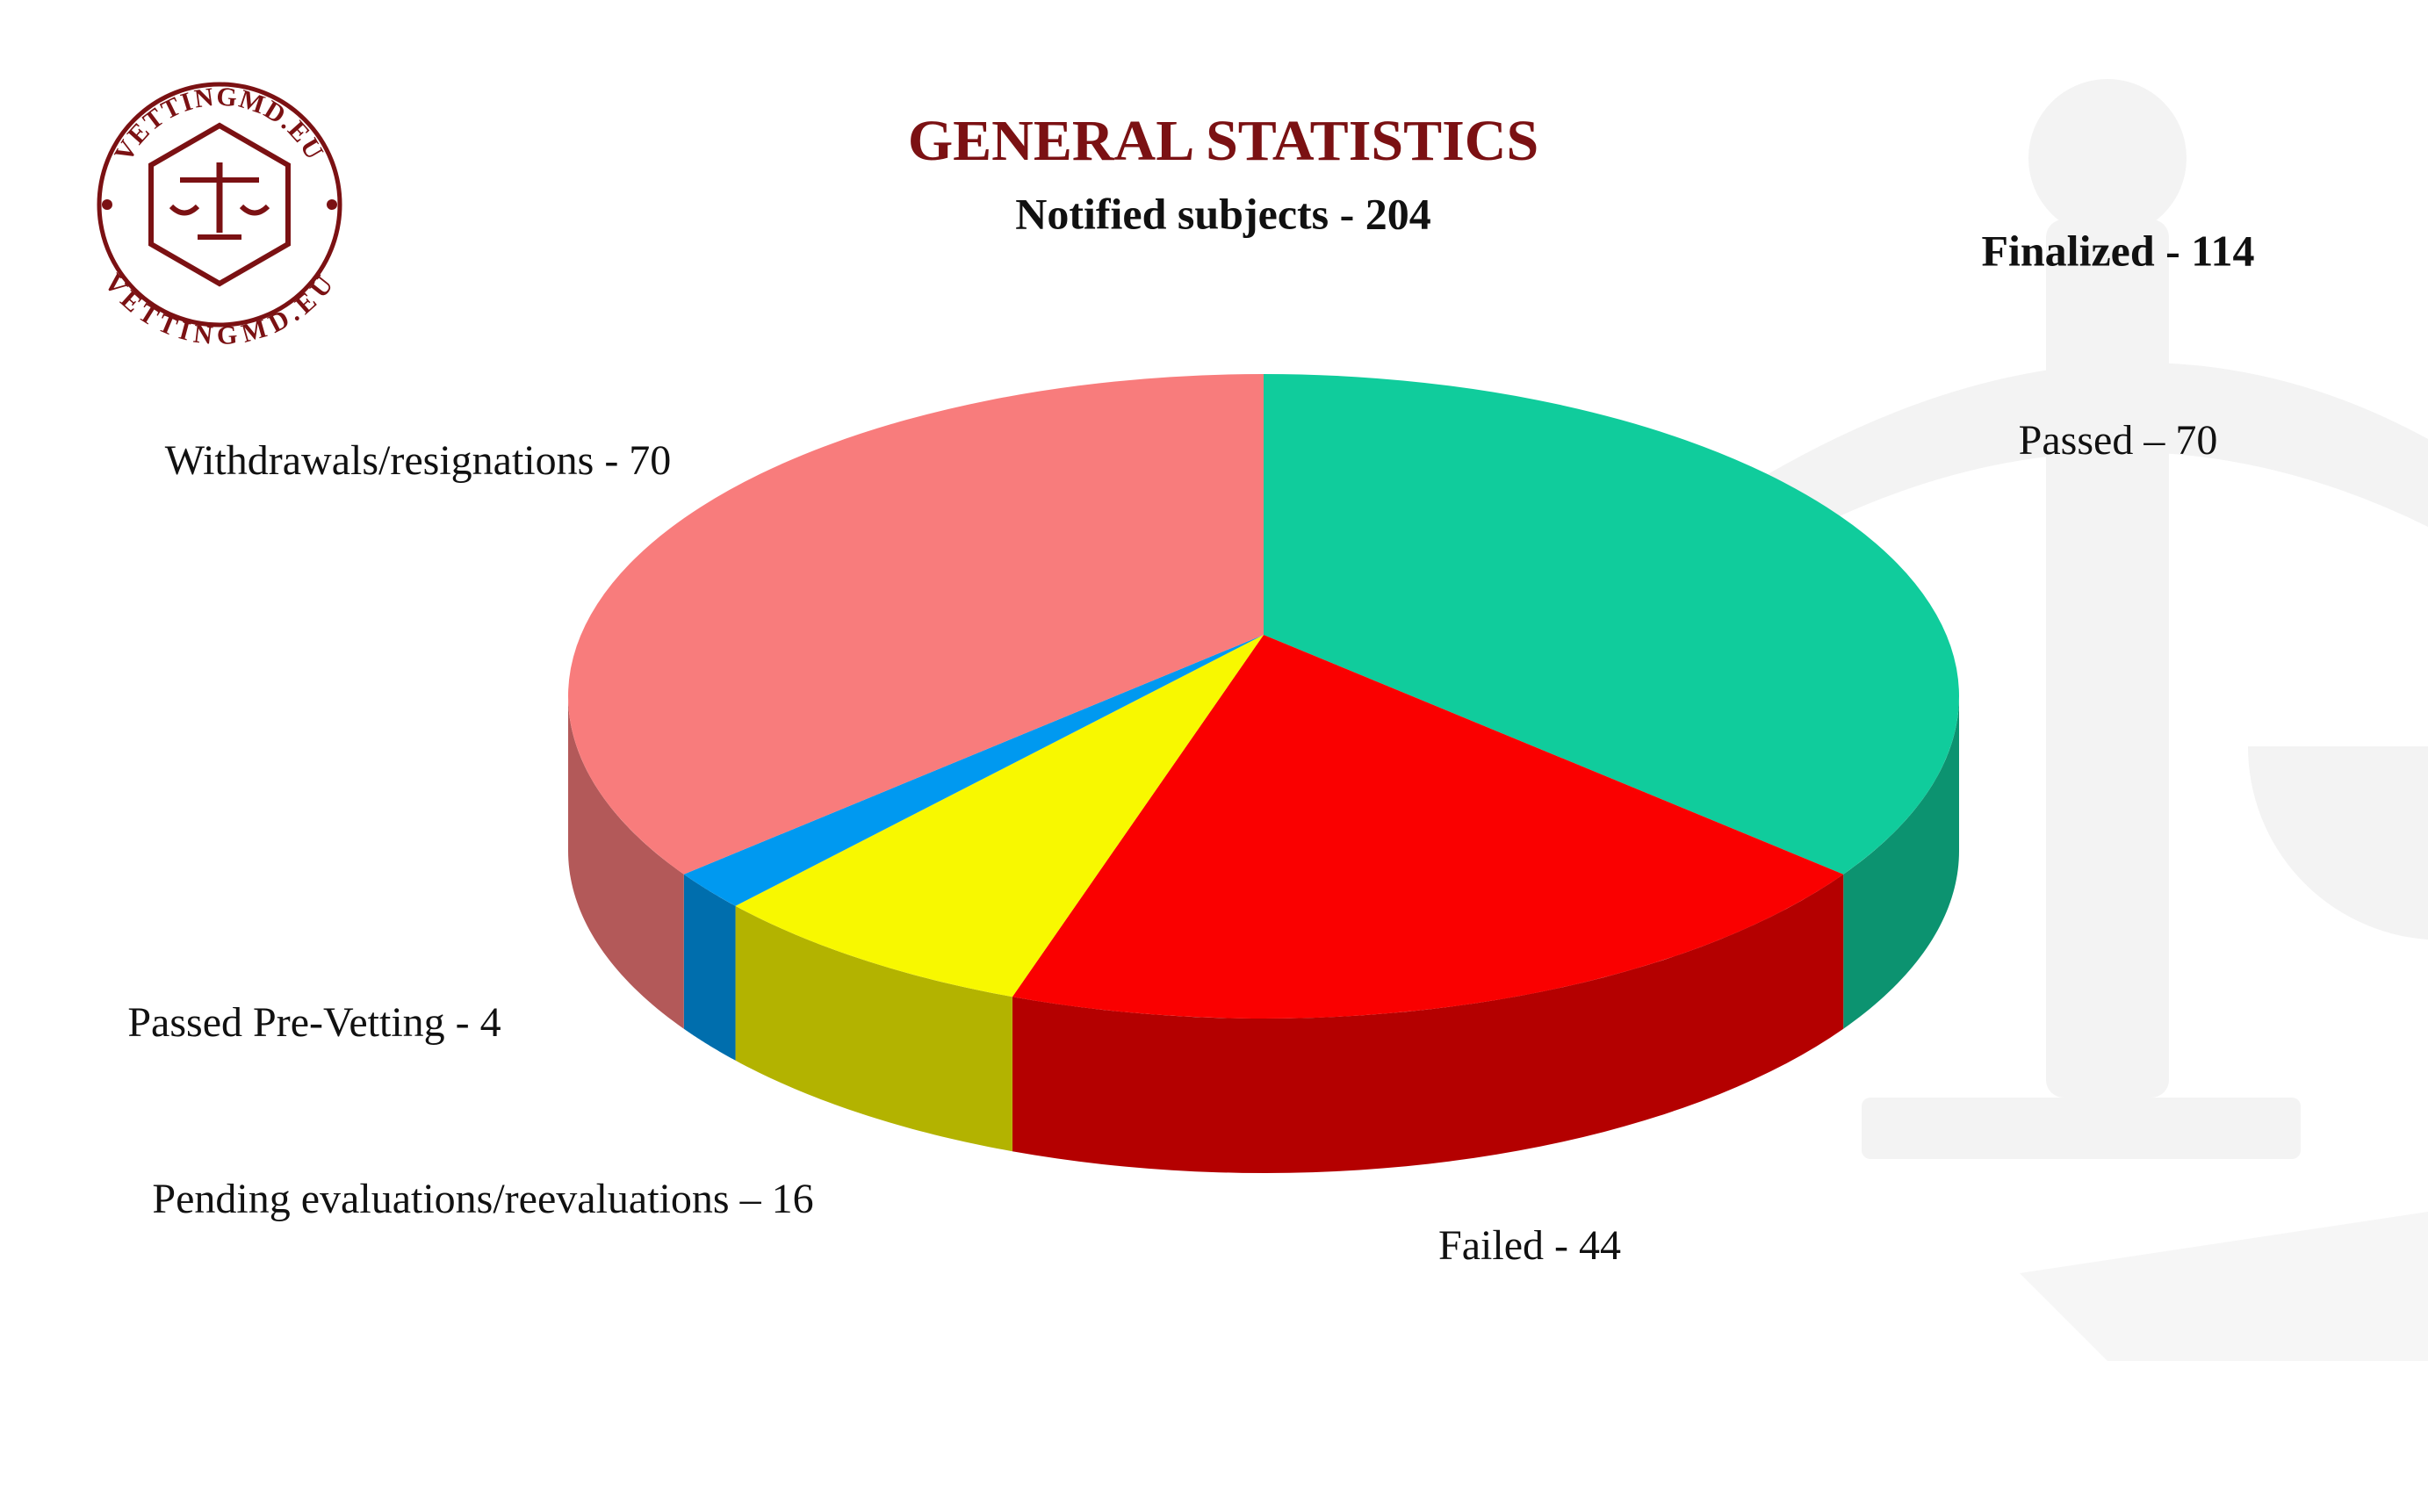  Describe the element at coordinates (1529, 1245) in the screenshot. I see `slice-label: Failed - 44` at that location.